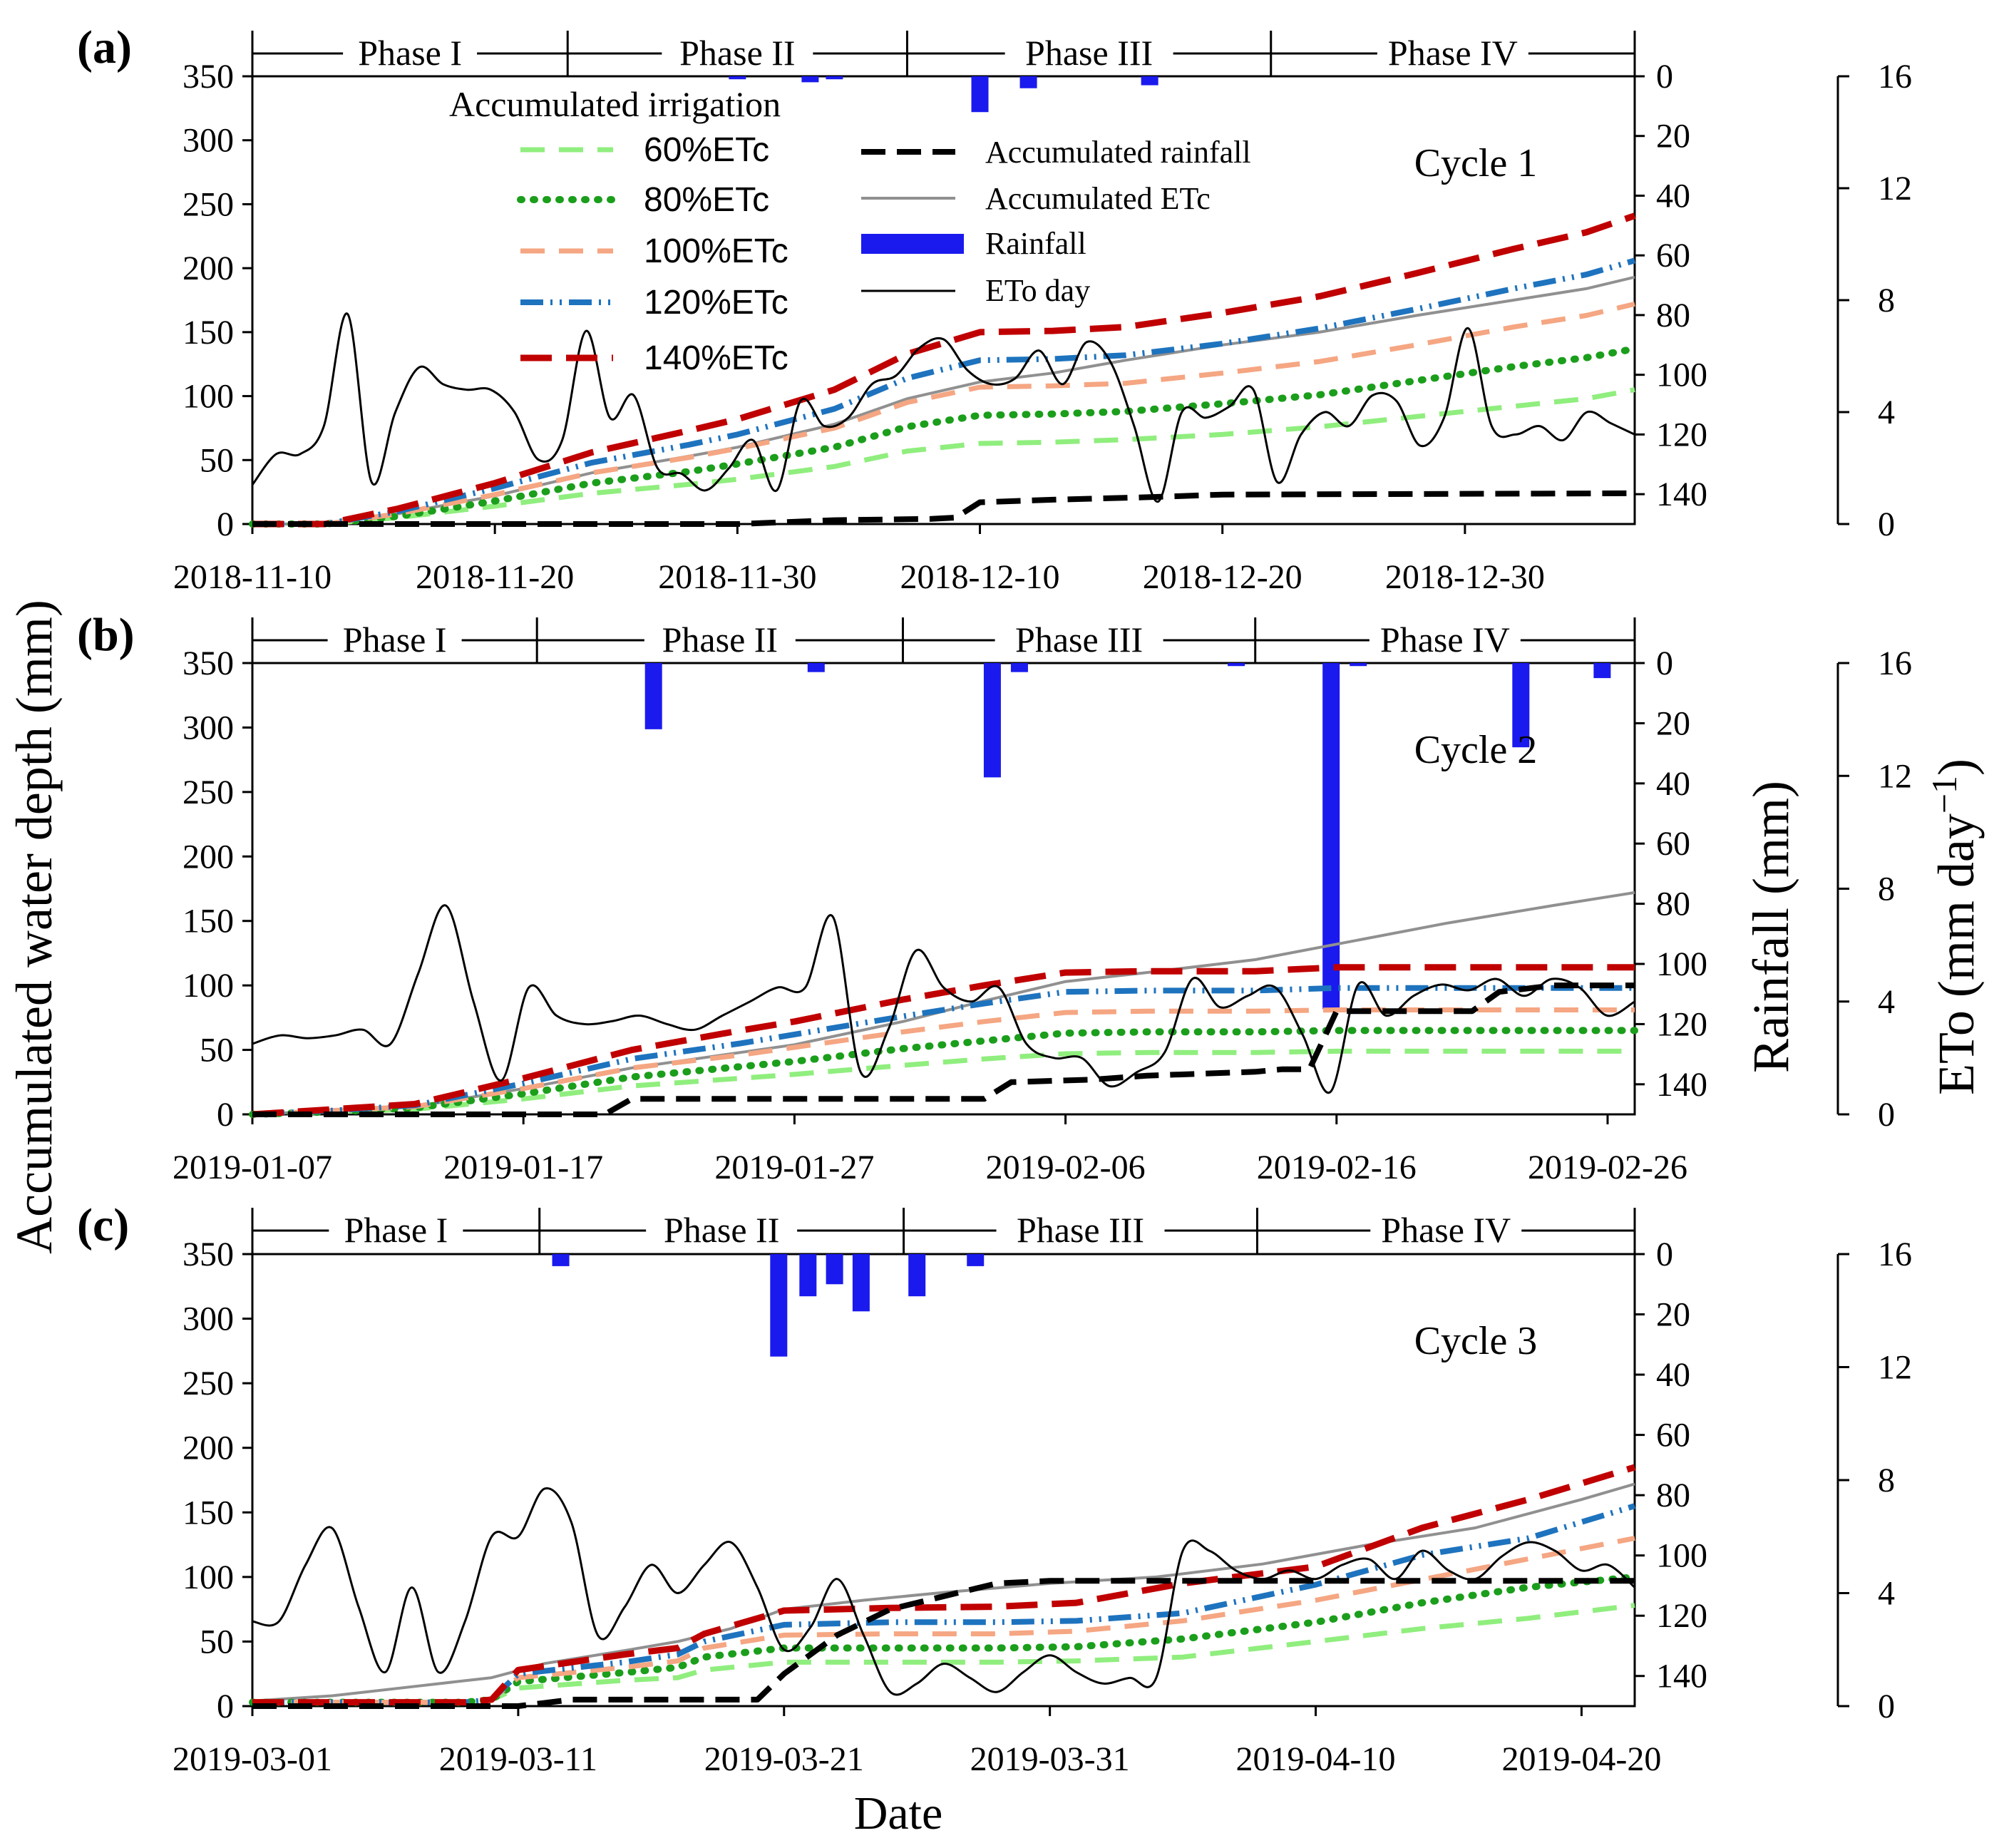  Describe the element at coordinates (1476, 1341) in the screenshot. I see `cycle-label: Cycle 3` at that location.